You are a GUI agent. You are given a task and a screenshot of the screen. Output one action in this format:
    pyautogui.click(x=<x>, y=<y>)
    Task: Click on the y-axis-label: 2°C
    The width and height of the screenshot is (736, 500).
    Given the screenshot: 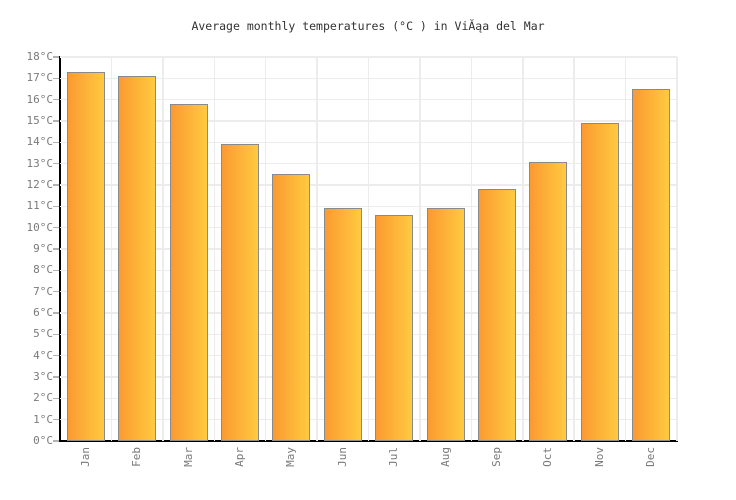 What is the action you would take?
    pyautogui.click(x=43, y=398)
    